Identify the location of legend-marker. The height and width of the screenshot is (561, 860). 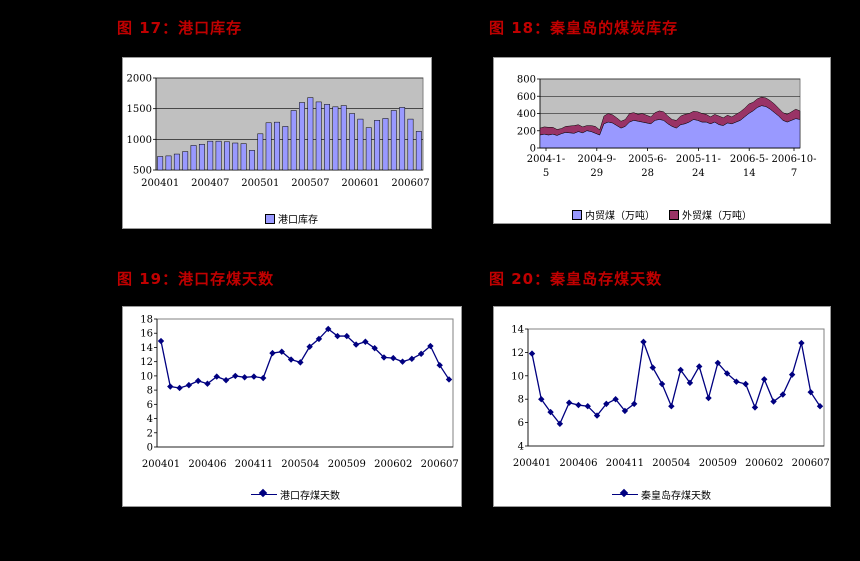
(264, 494).